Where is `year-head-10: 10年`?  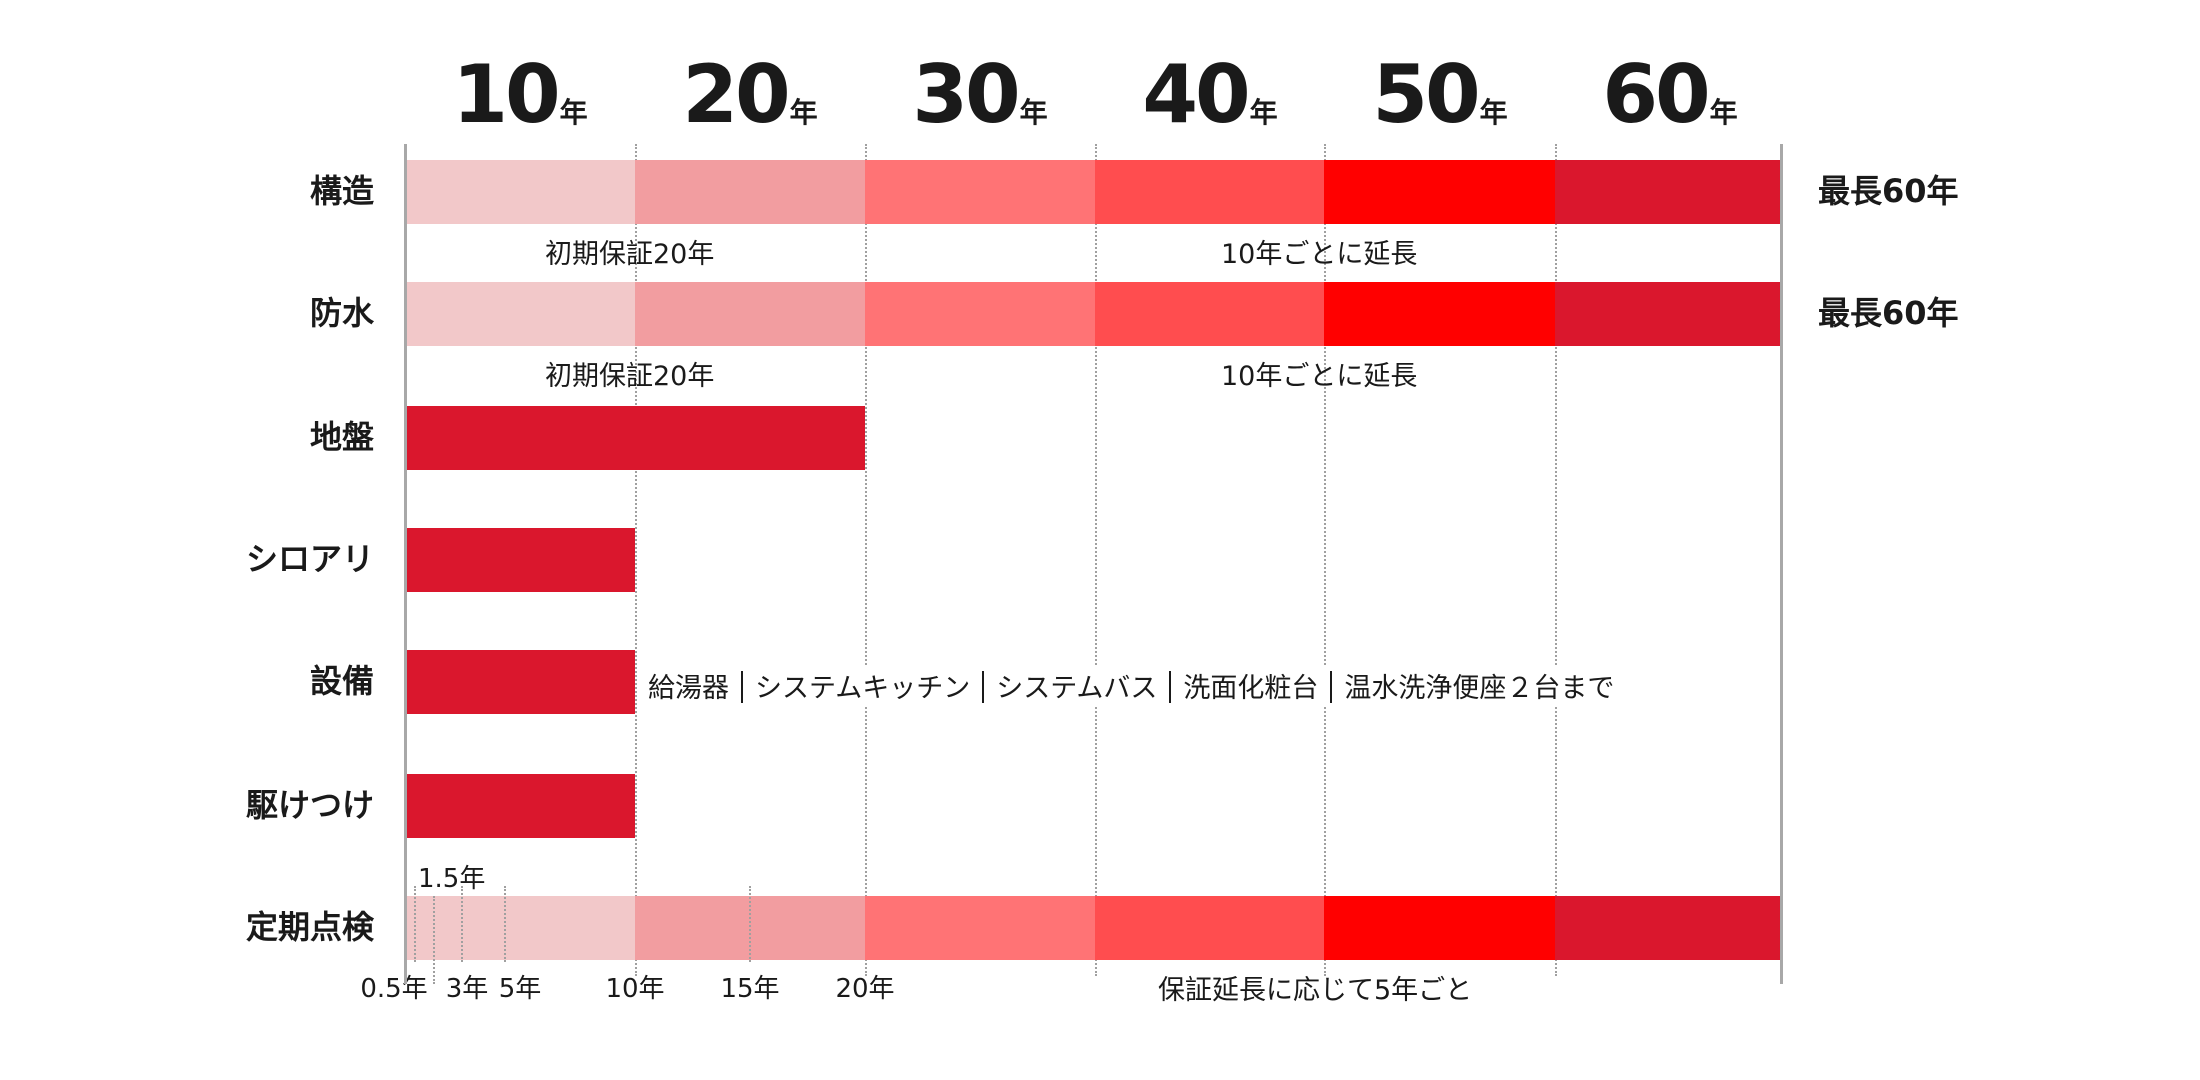
year-head-10: 10年 is located at coordinates (520, 94).